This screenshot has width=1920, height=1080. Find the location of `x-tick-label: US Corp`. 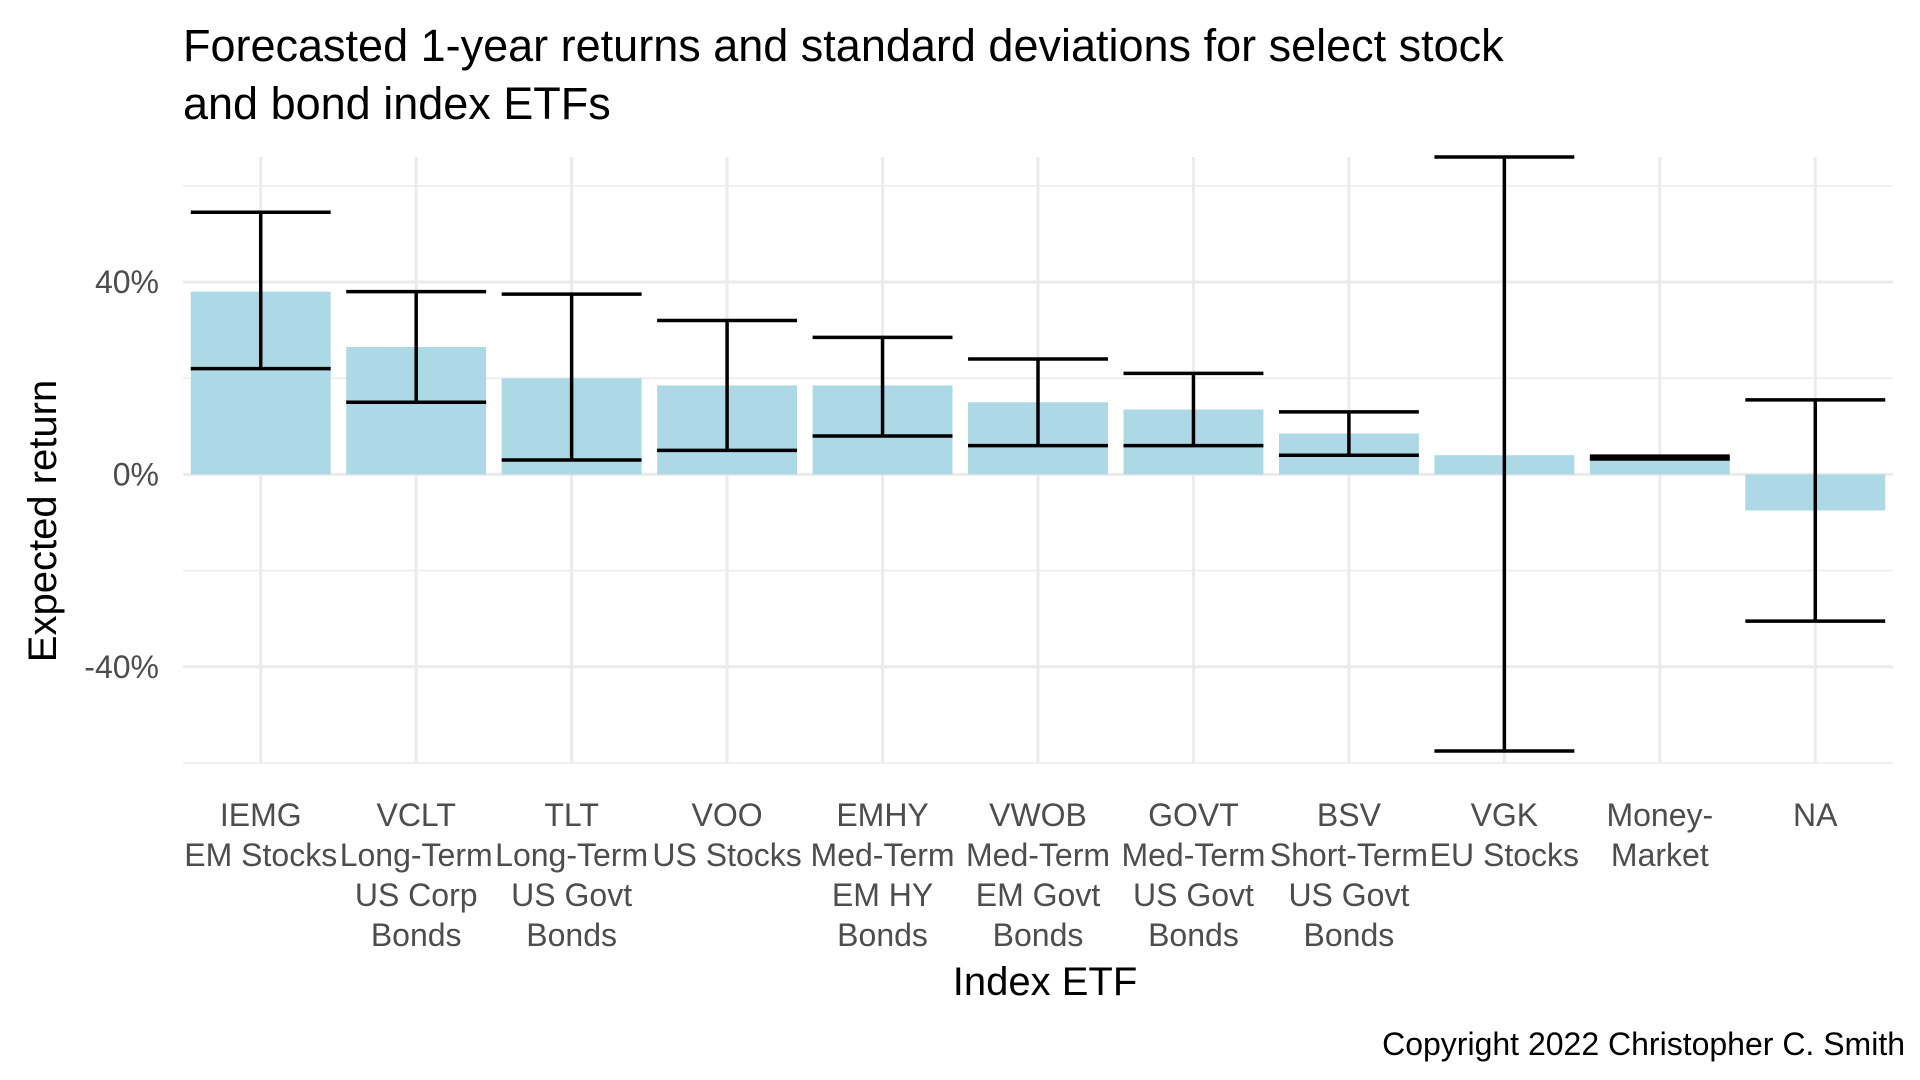

x-tick-label: US Corp is located at coordinates (416, 895).